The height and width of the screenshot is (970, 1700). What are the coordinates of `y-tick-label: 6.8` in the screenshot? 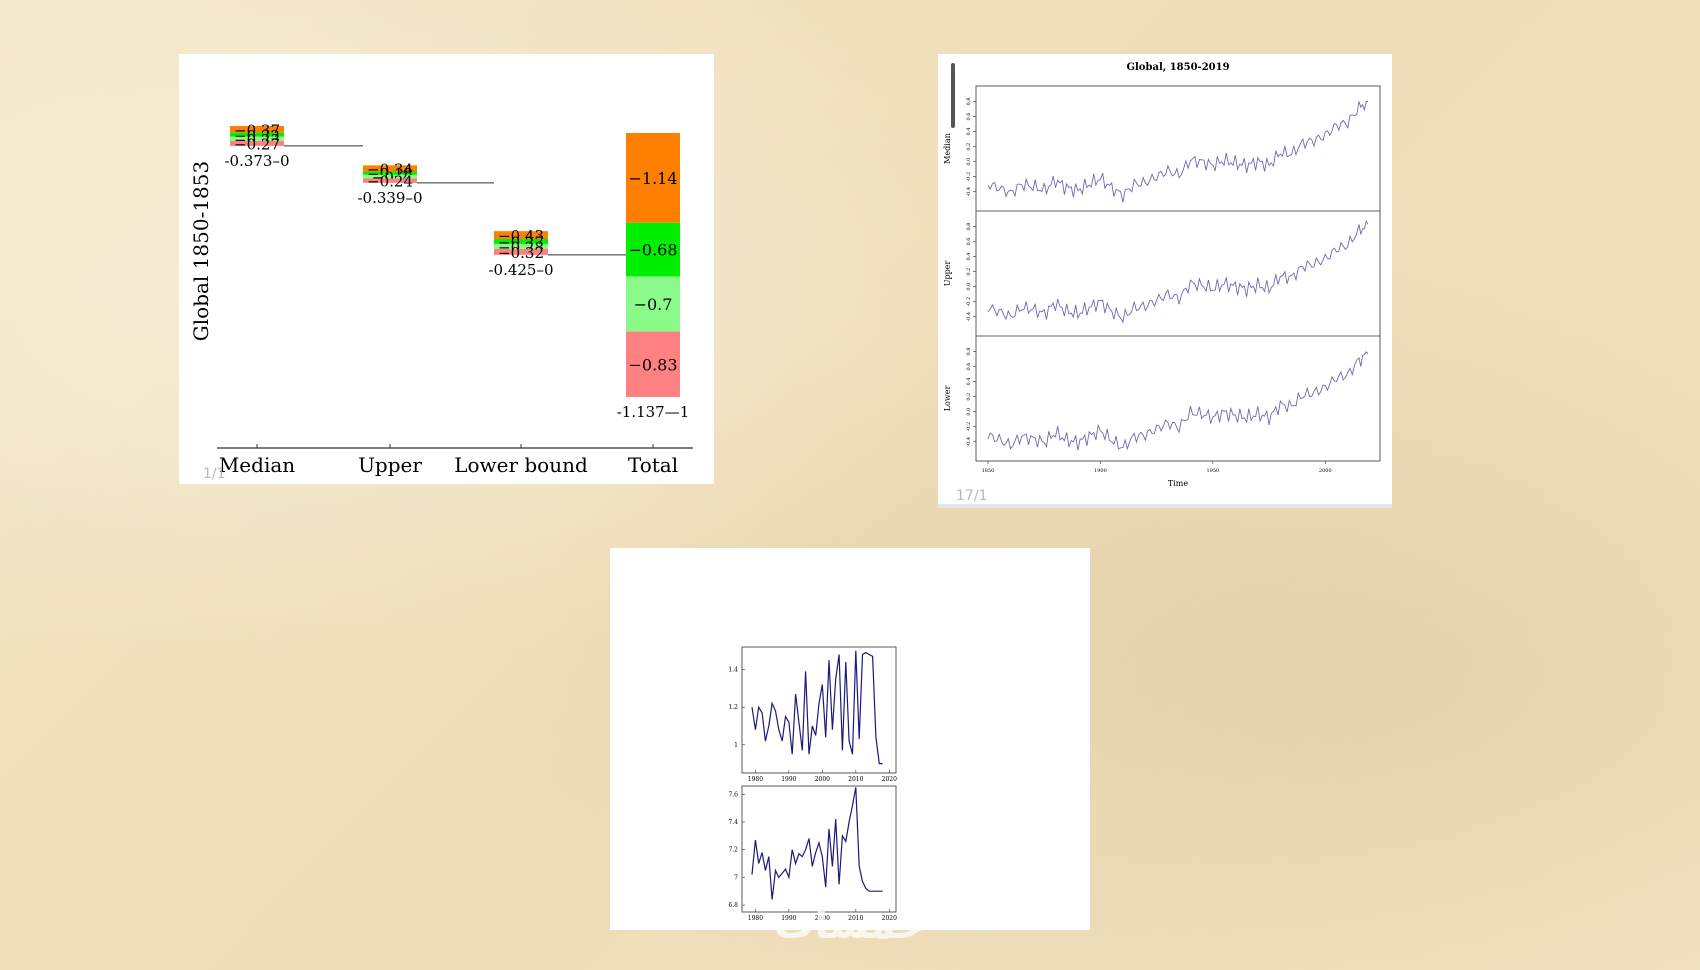 It's located at (733, 905).